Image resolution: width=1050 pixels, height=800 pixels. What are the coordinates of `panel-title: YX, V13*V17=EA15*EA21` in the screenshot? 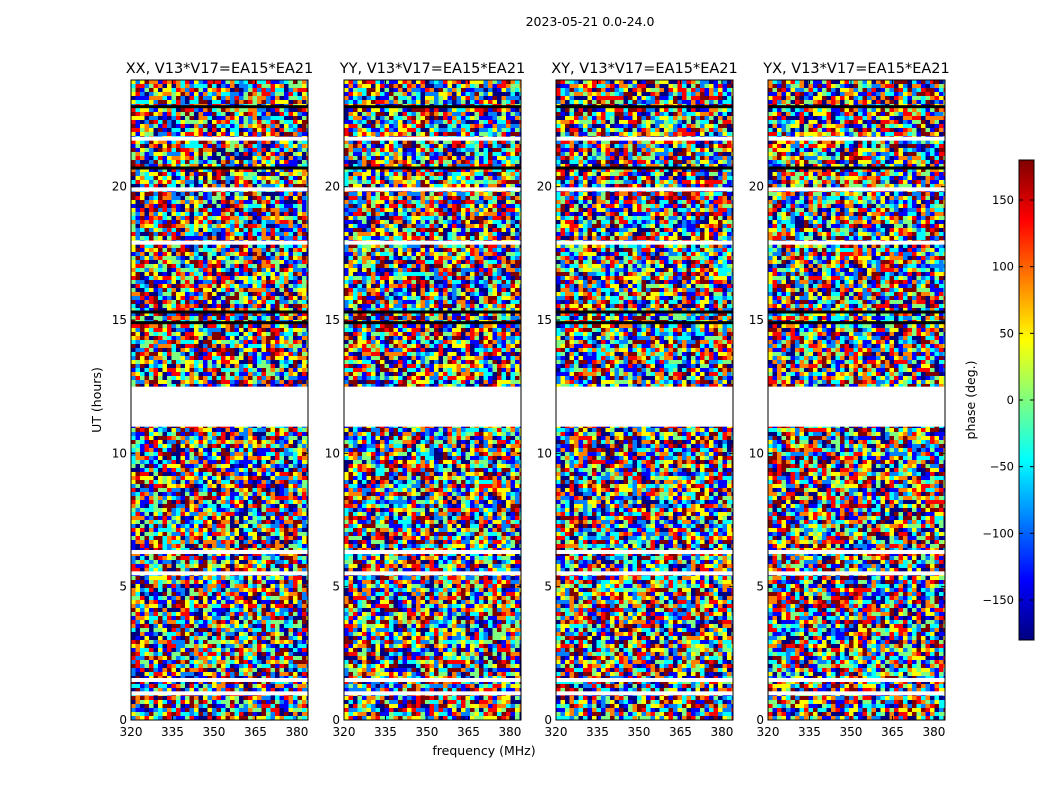 It's located at (855, 69).